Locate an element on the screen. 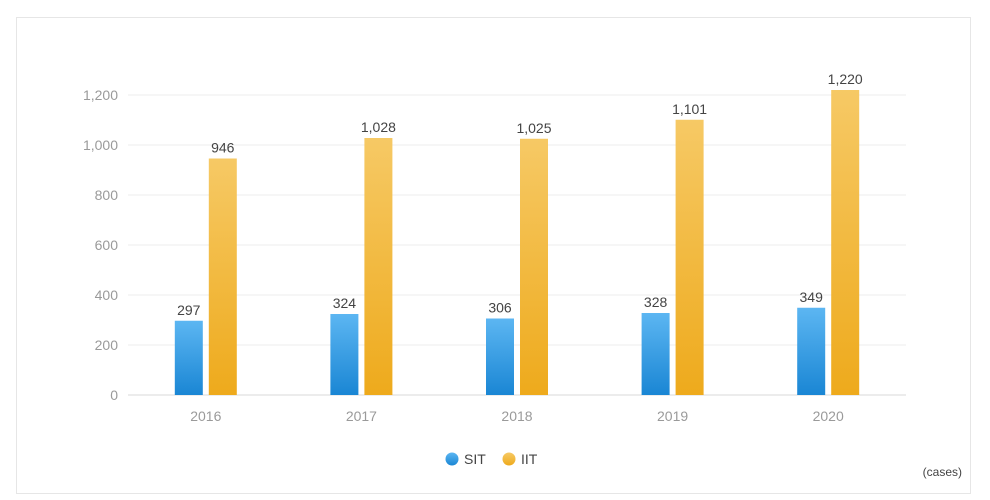 The height and width of the screenshot is (500, 990). x-tick-label: 2018 is located at coordinates (516, 416).